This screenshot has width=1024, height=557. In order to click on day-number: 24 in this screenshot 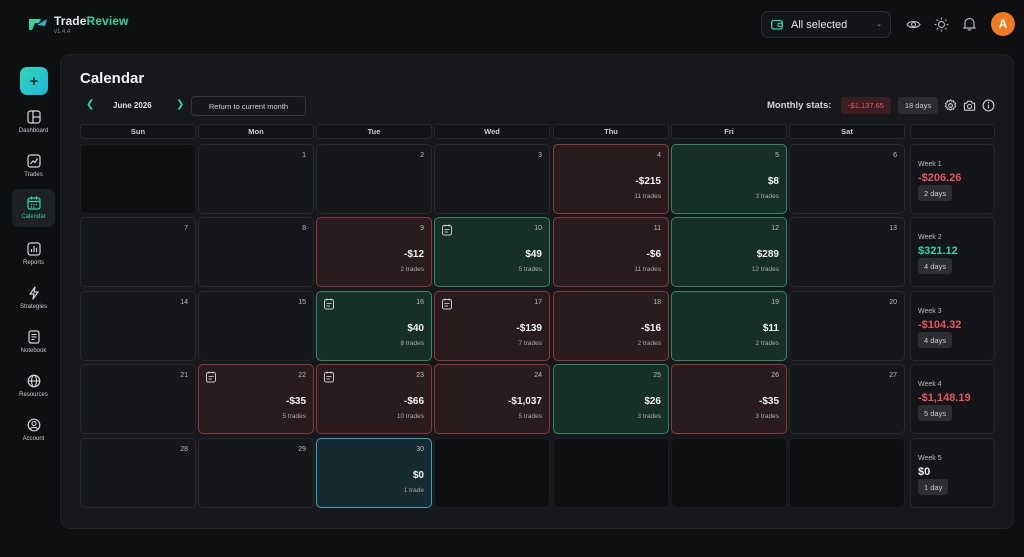, I will do `click(538, 375)`.